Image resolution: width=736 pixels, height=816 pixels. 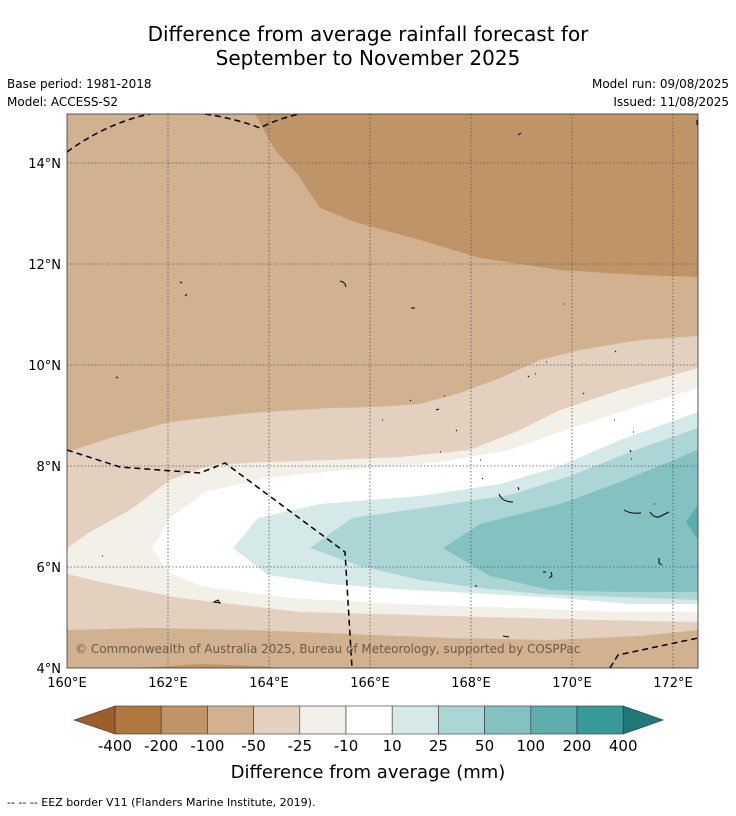 What do you see at coordinates (49, 568) in the screenshot?
I see `y-tick-label: 6°N` at bounding box center [49, 568].